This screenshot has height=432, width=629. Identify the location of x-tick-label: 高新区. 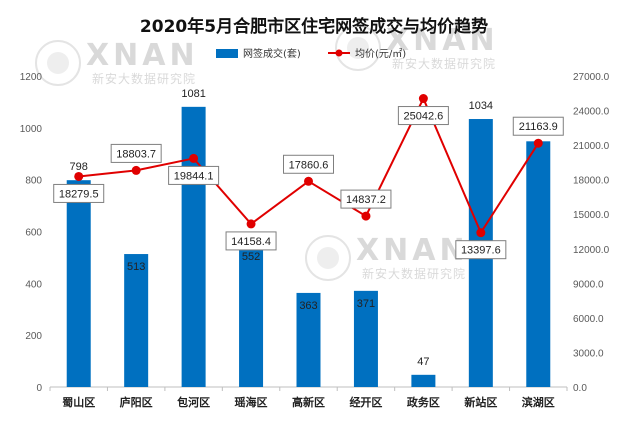
(308, 402).